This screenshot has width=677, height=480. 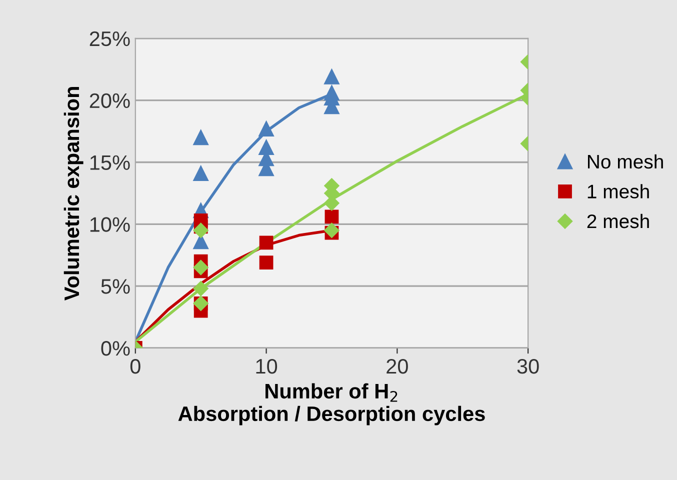 What do you see at coordinates (618, 191) in the screenshot?
I see `legend-label: 1 mesh` at bounding box center [618, 191].